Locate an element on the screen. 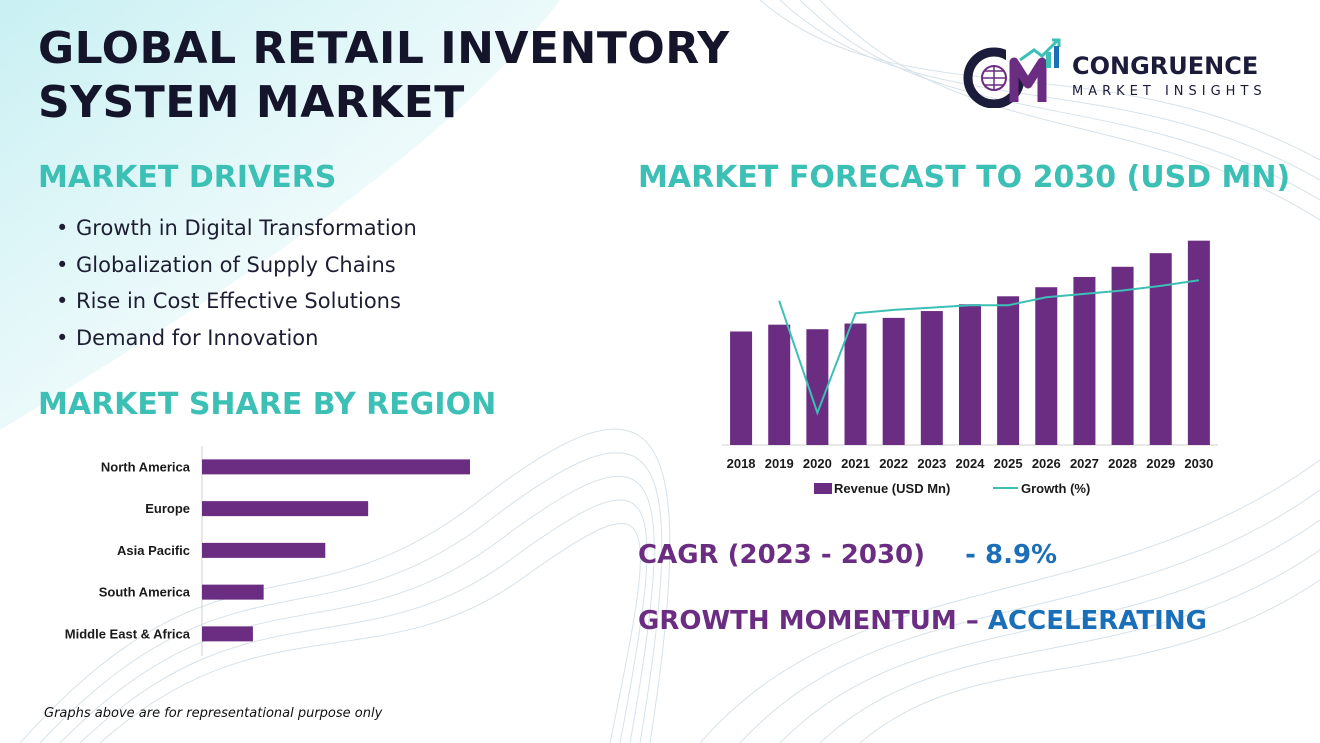  list-item: • Demand for Innovation is located at coordinates (236, 338).